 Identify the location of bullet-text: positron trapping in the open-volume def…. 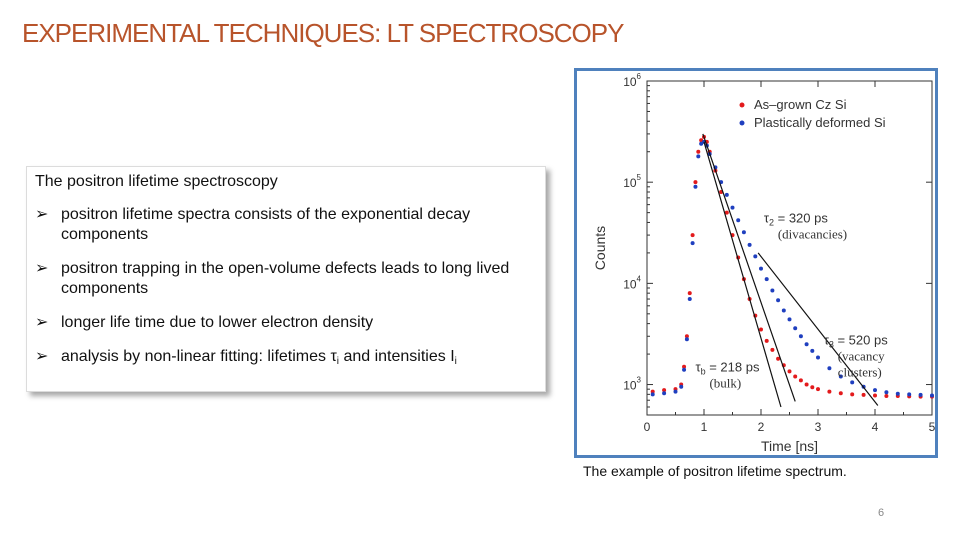
(285, 278).